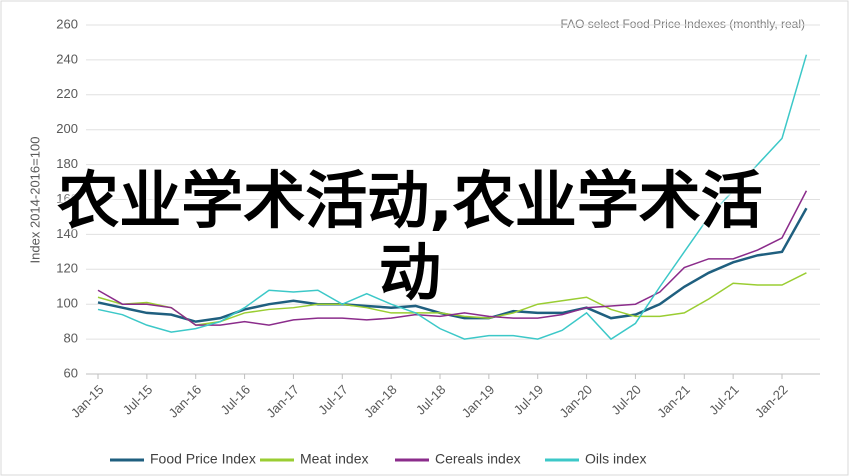 Image resolution: width=849 pixels, height=476 pixels. Describe the element at coordinates (529, 400) in the screenshot. I see `x-tick-label: Jul-19` at that location.